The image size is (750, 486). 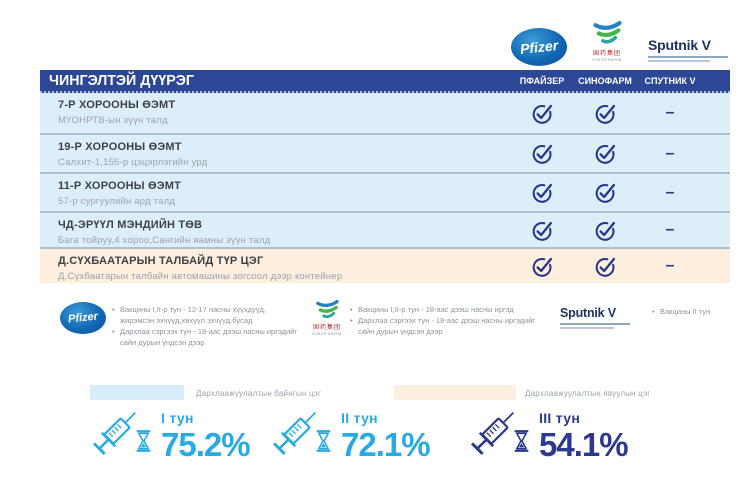 What do you see at coordinates (386, 444) in the screenshot?
I see `dose-2-value: 72.1%` at bounding box center [386, 444].